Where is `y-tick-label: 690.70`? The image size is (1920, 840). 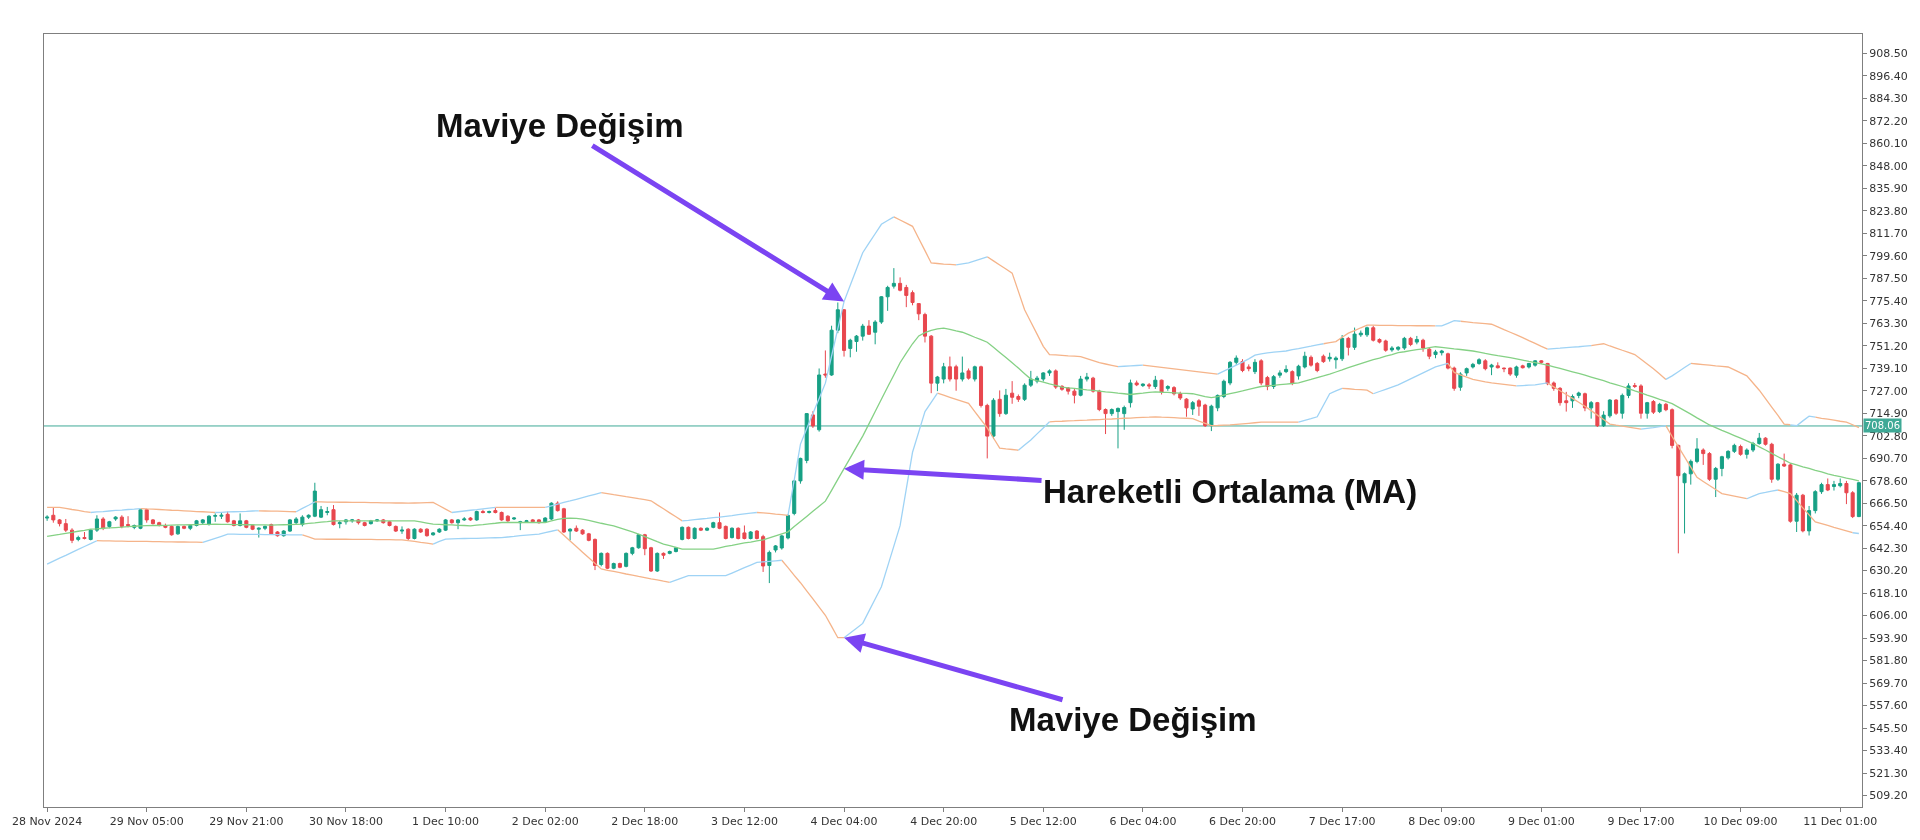 y-tick-label: 690.70 is located at coordinates (1888, 459).